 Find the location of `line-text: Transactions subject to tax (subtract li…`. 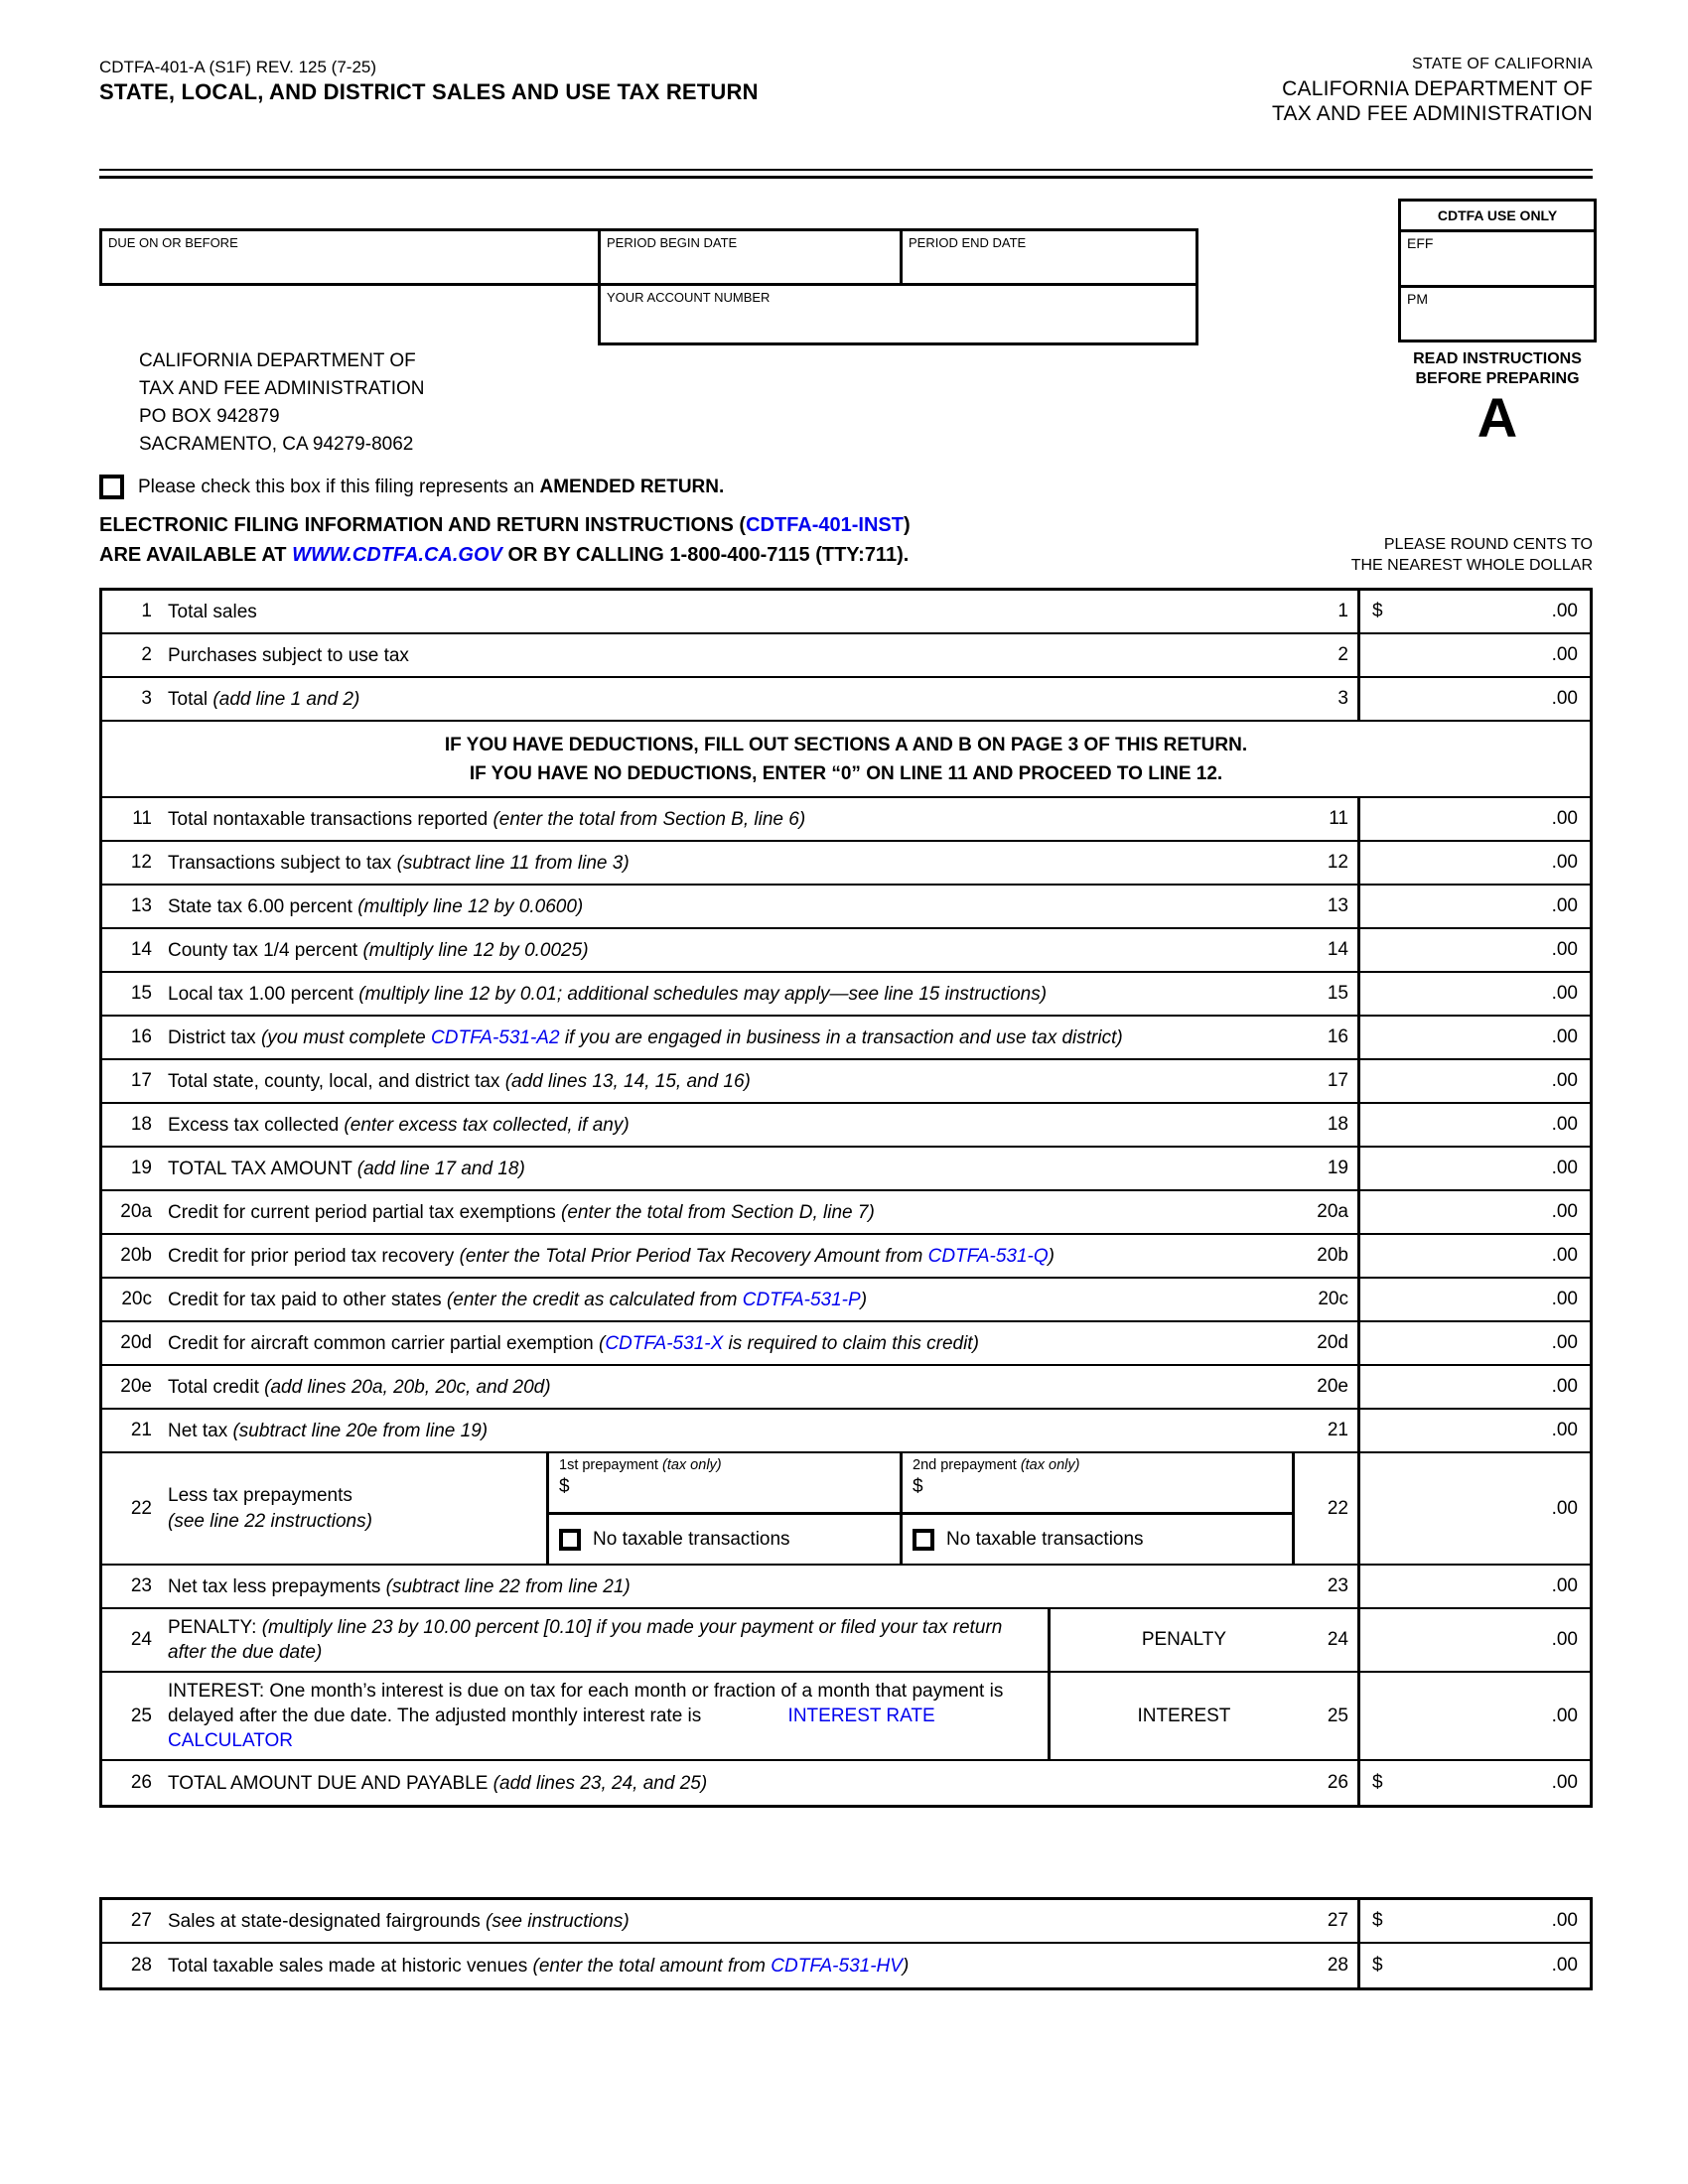

line-text: Transactions subject to tax (subtract li… is located at coordinates (743, 863).